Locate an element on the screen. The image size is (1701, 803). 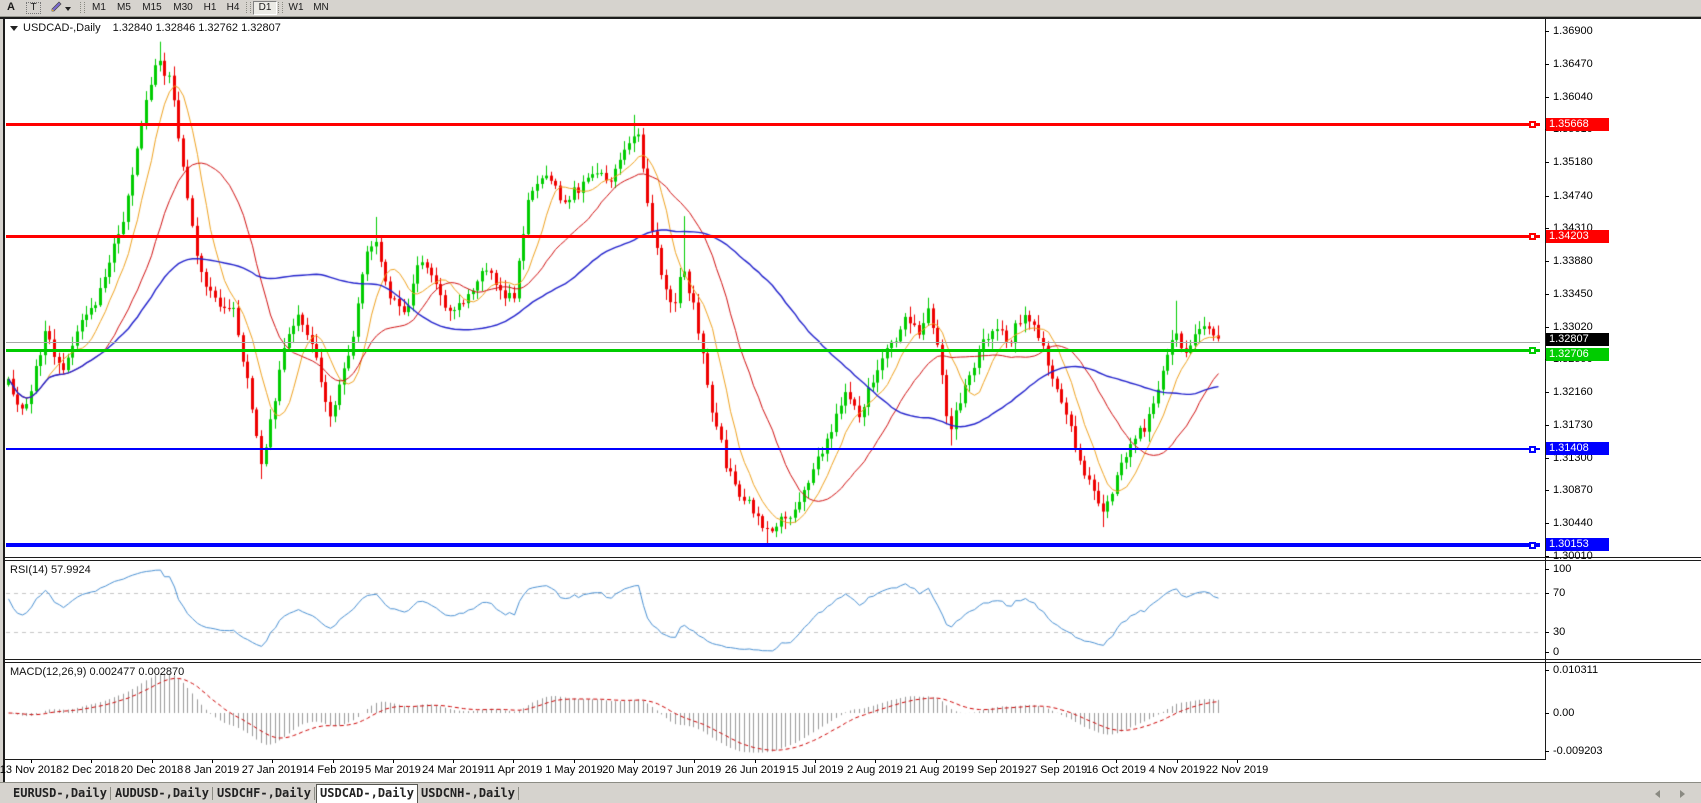
tab-usdchf: USDCHF-,Daily is located at coordinates (264, 793).